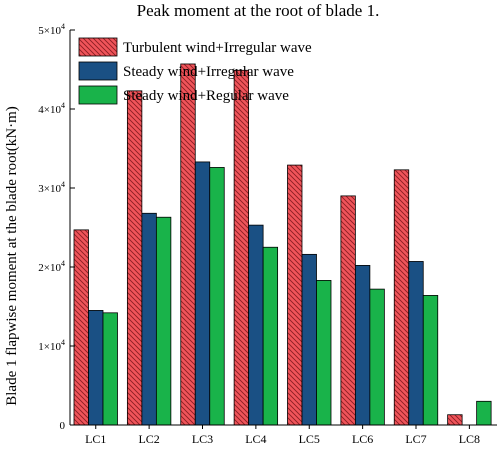  What do you see at coordinates (258, 10) in the screenshot?
I see `chart-title: Peak moment at the root of blade 1.` at bounding box center [258, 10].